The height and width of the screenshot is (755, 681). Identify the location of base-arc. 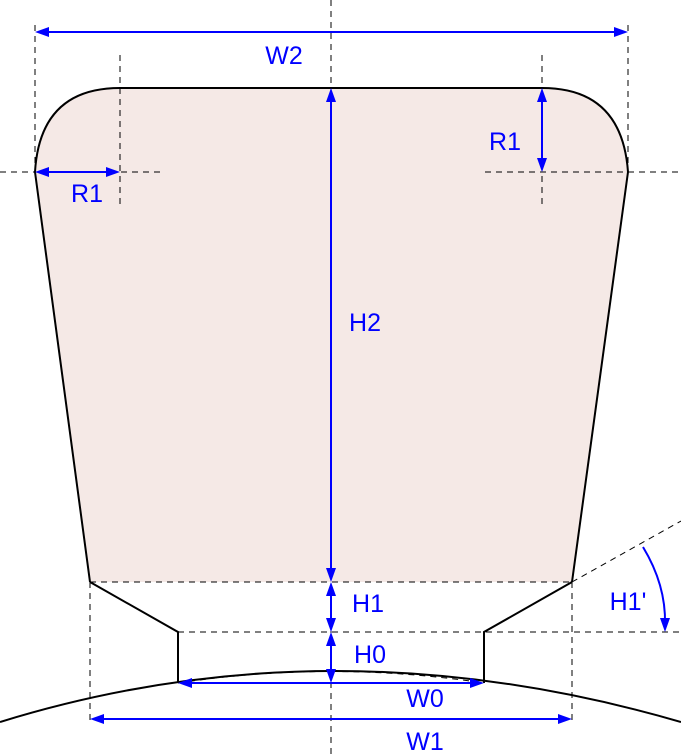
(340, 696).